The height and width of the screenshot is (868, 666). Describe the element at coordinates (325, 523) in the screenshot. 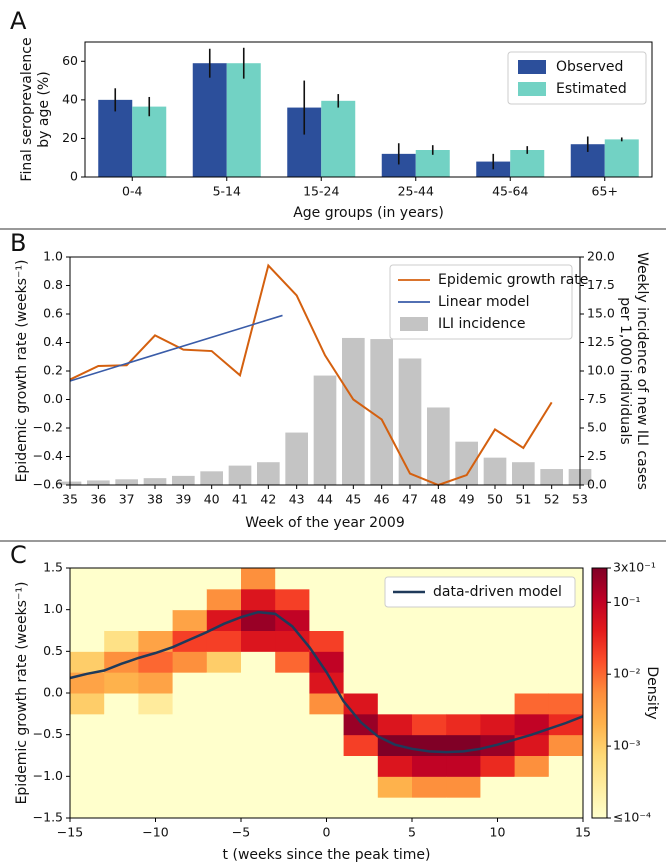

I see `x-axis-label: Week of the year 2009` at that location.